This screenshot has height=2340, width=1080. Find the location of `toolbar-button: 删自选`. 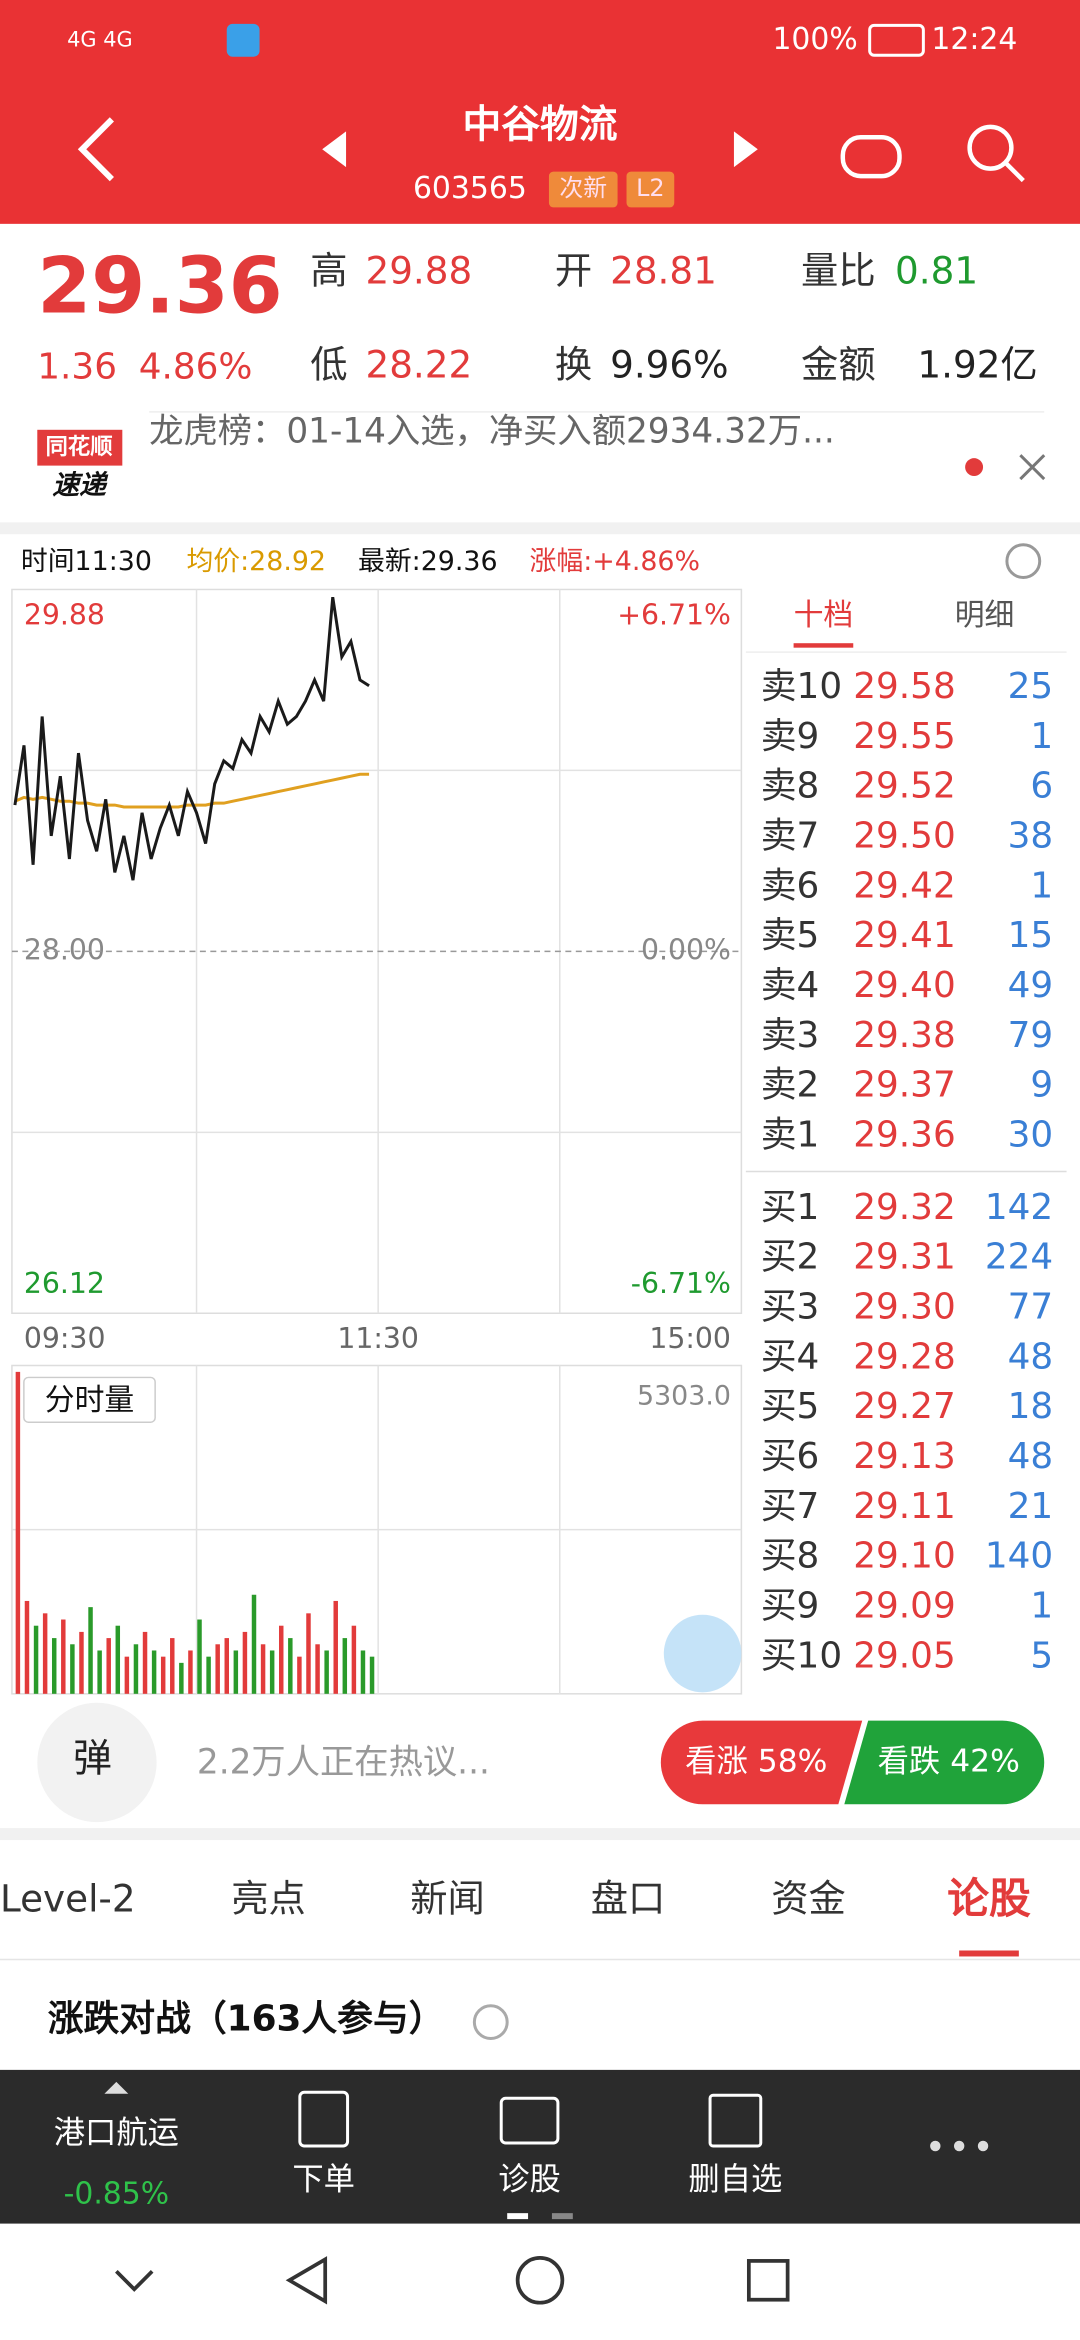

toolbar-button: 删自选 is located at coordinates (735, 2179).